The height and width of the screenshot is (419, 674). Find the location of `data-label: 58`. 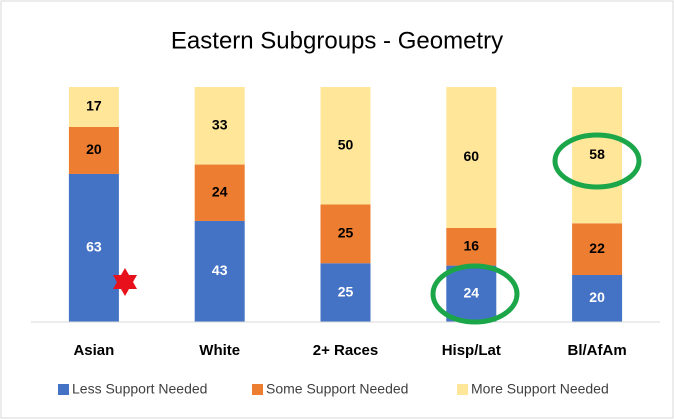

data-label: 58 is located at coordinates (597, 154).